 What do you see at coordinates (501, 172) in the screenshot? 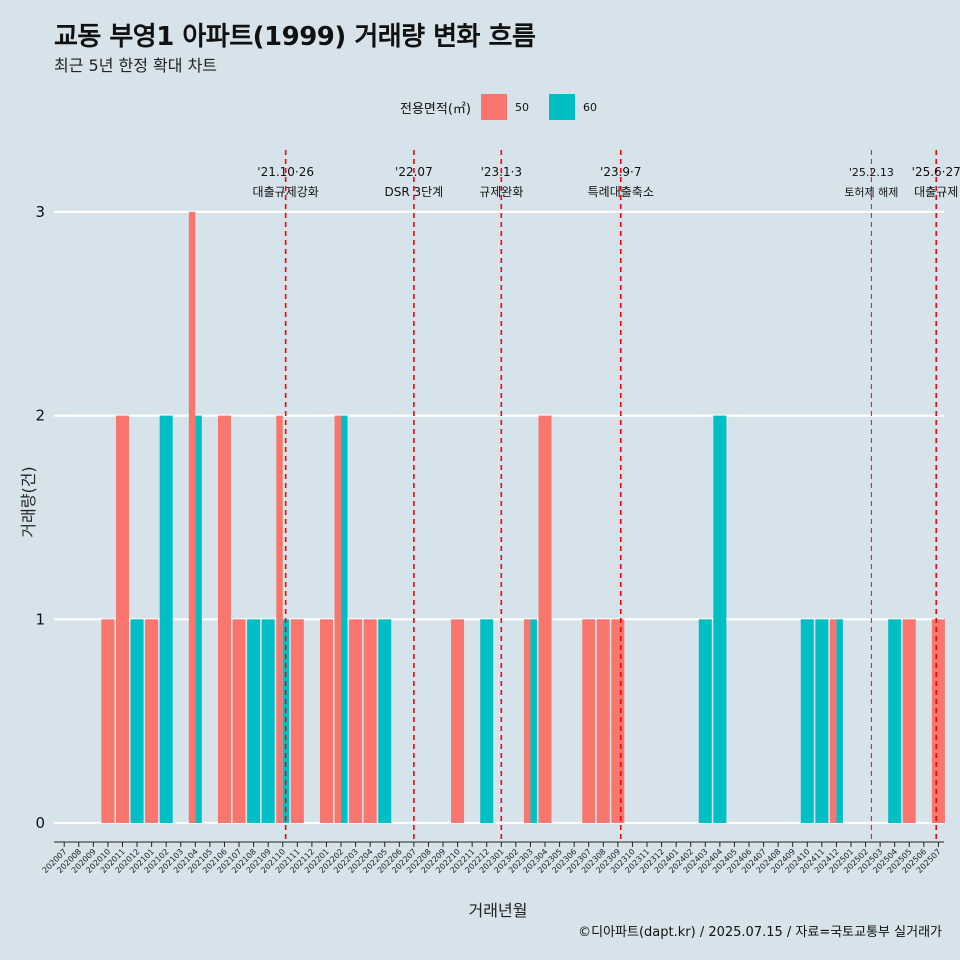
I see `event-date: '23.1·3` at bounding box center [501, 172].